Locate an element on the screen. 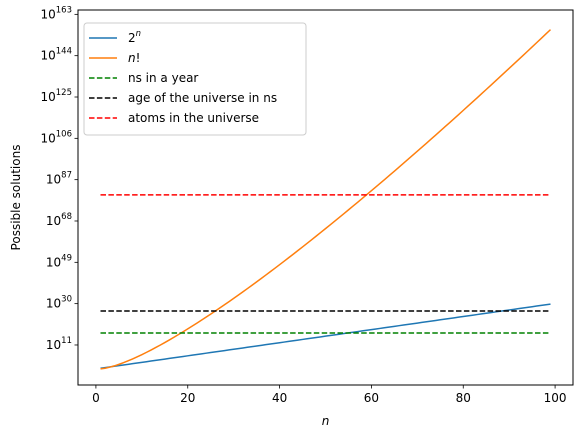  legend-entry: 2n is located at coordinates (134, 37).